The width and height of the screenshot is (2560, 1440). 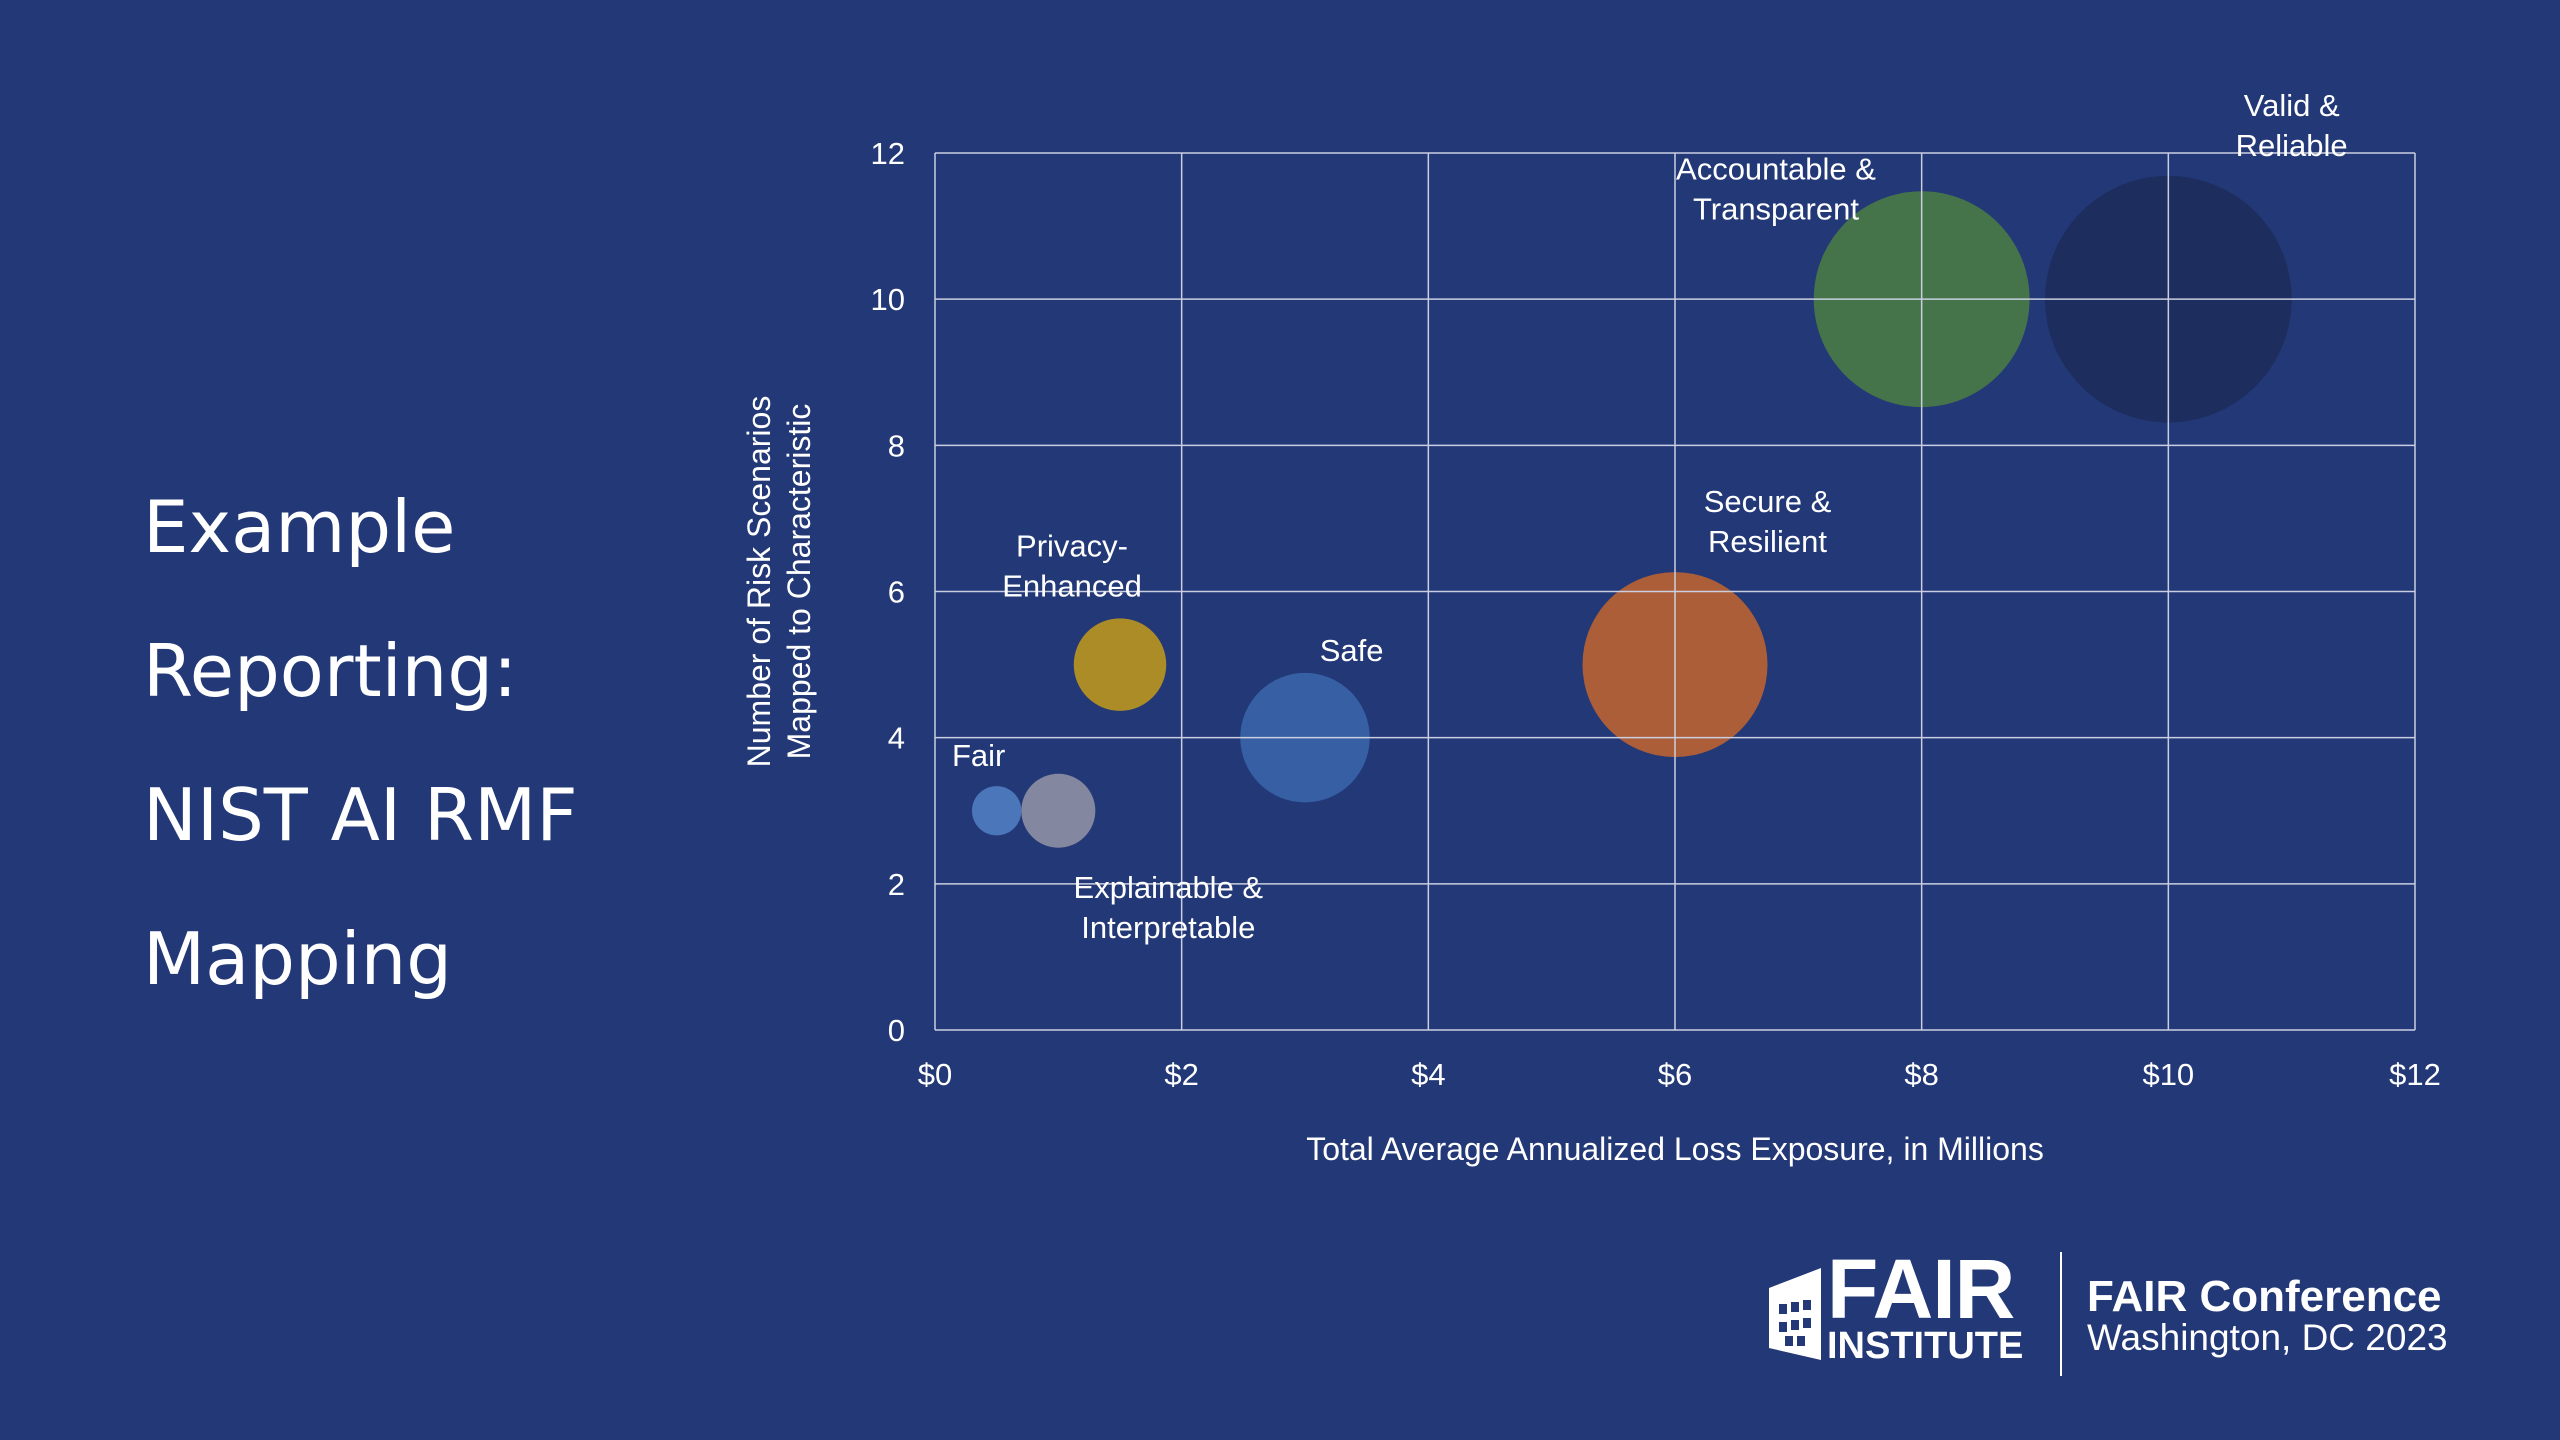 What do you see at coordinates (1767, 541) in the screenshot?
I see `bubble-label: Resilient` at bounding box center [1767, 541].